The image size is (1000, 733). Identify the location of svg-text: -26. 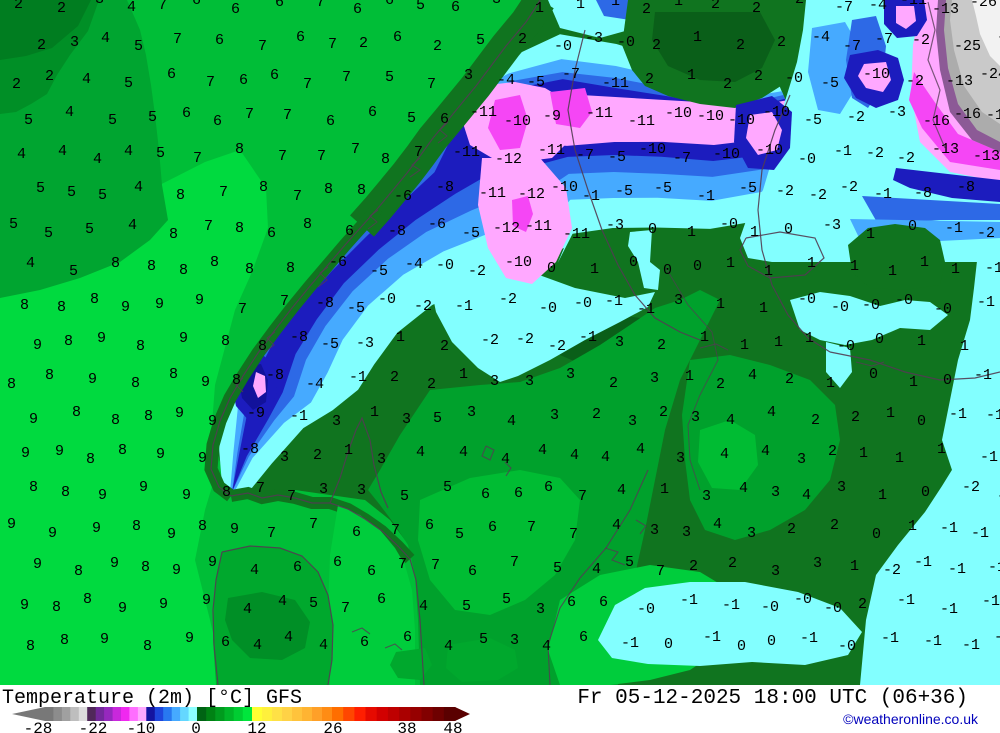
(983, 5).